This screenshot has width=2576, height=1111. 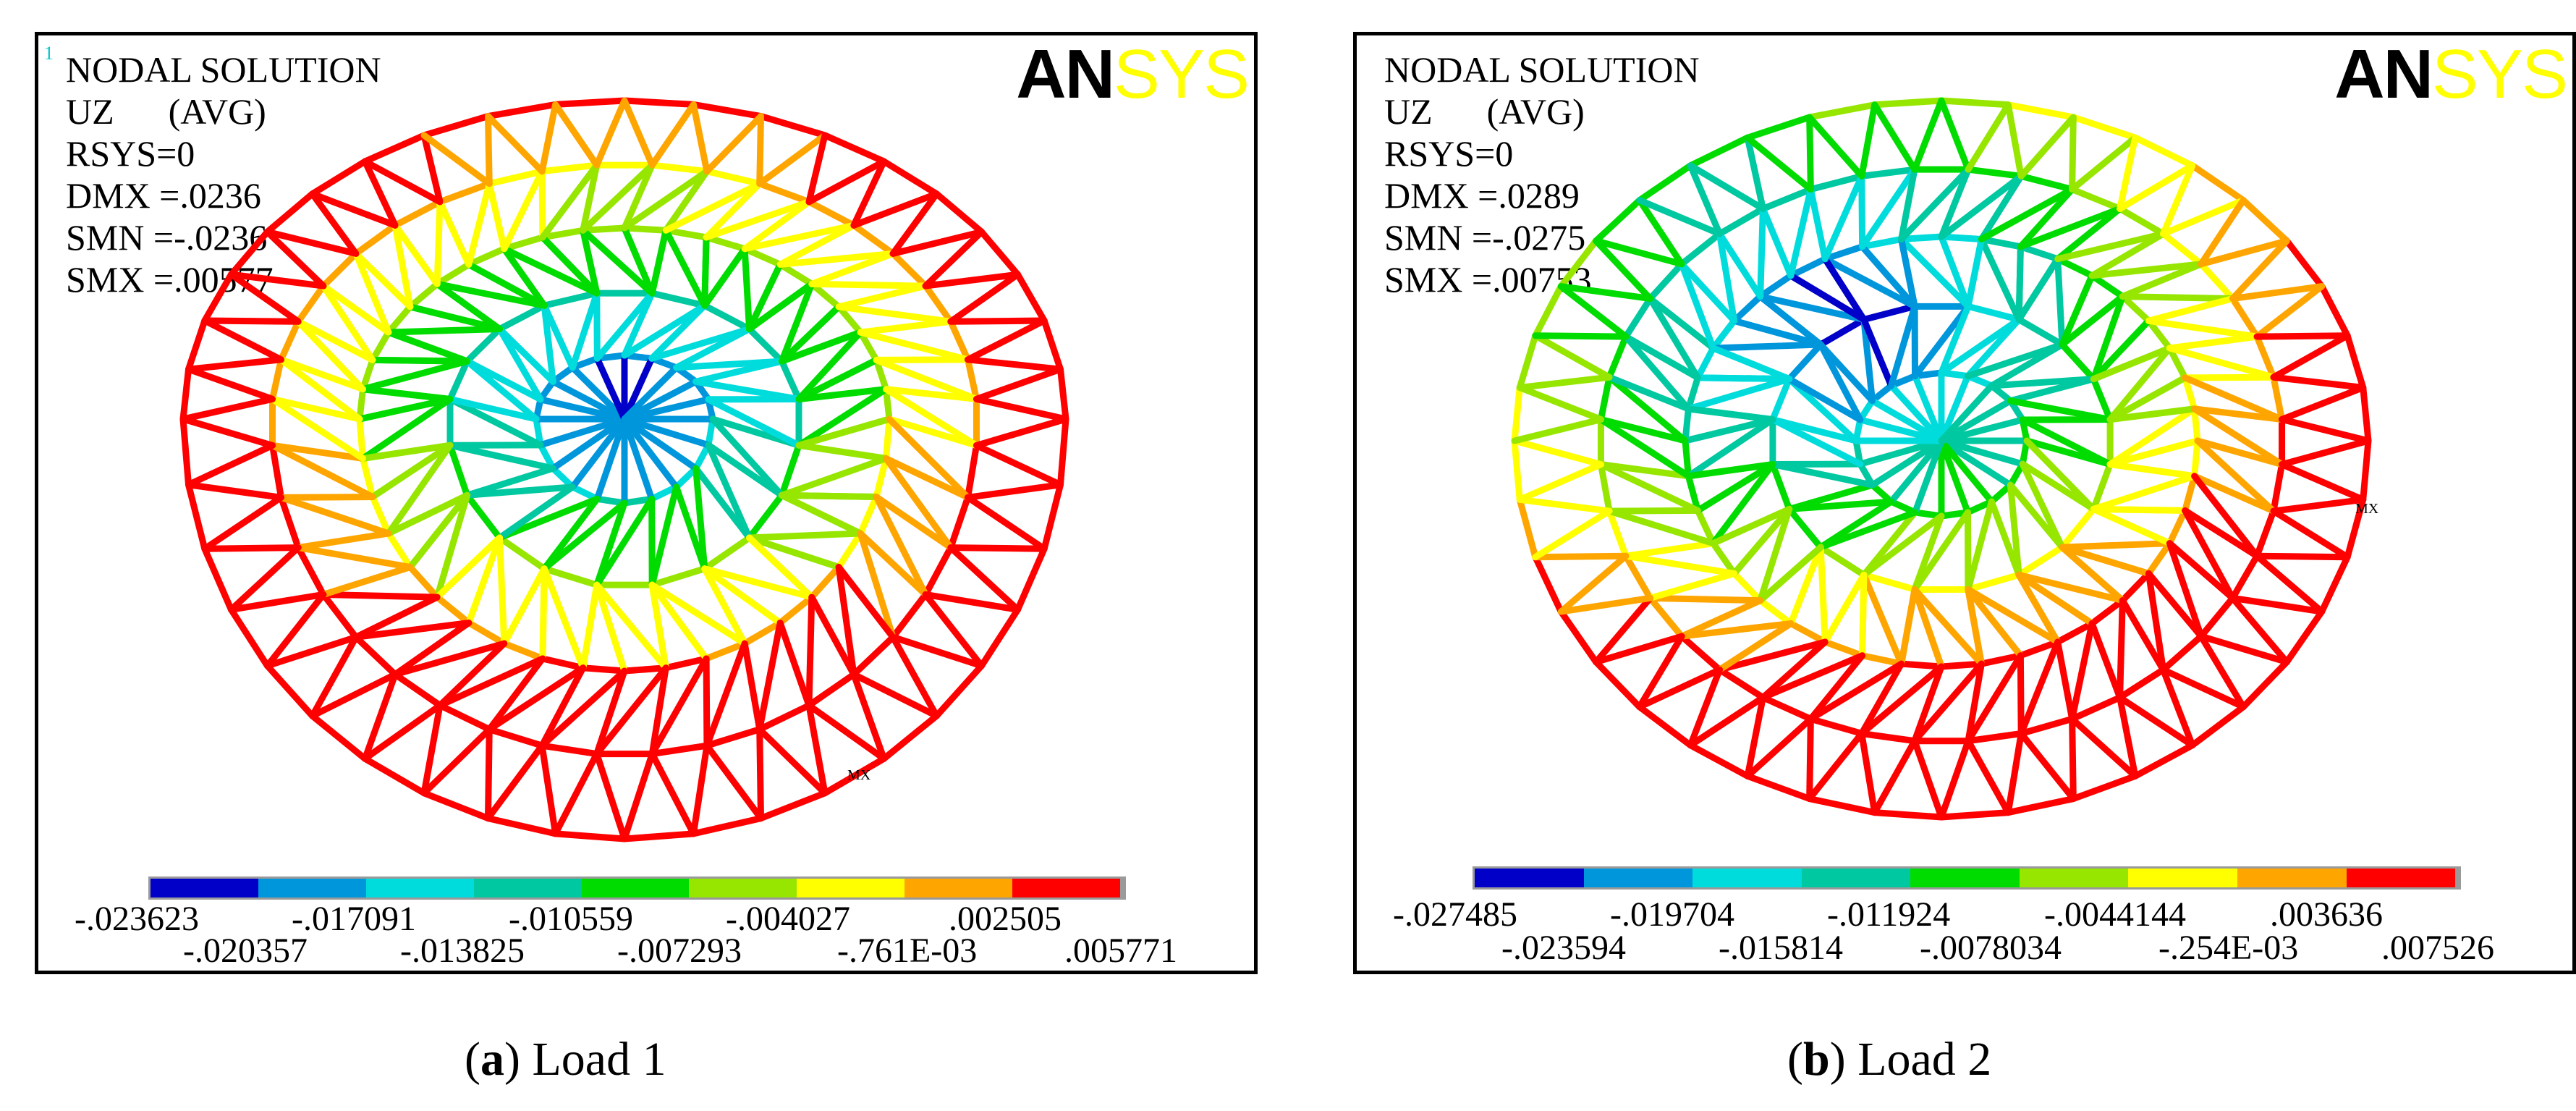 I want to click on legend-label: -.015814, so click(x=1781, y=948).